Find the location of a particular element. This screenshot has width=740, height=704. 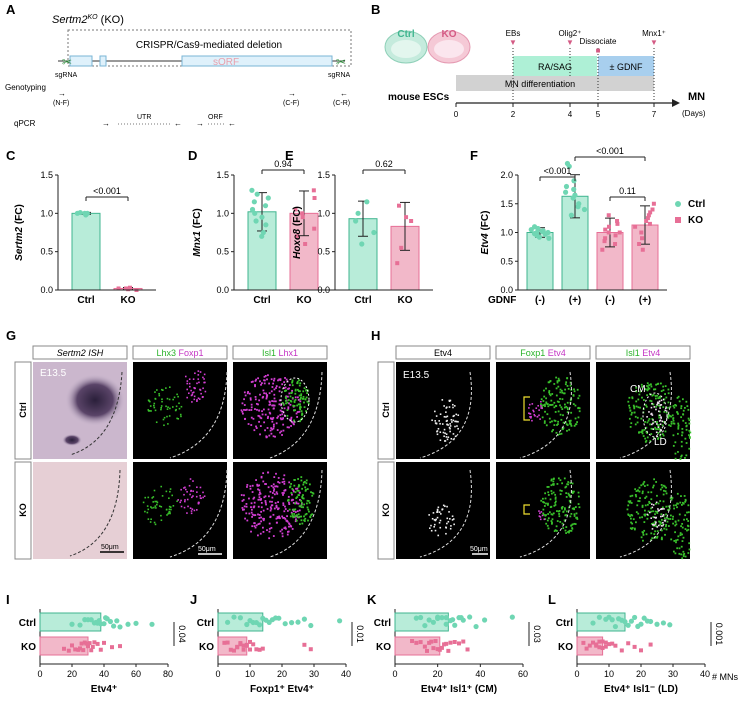

lhx3-ctrl-image is located at coordinates (180, 410).